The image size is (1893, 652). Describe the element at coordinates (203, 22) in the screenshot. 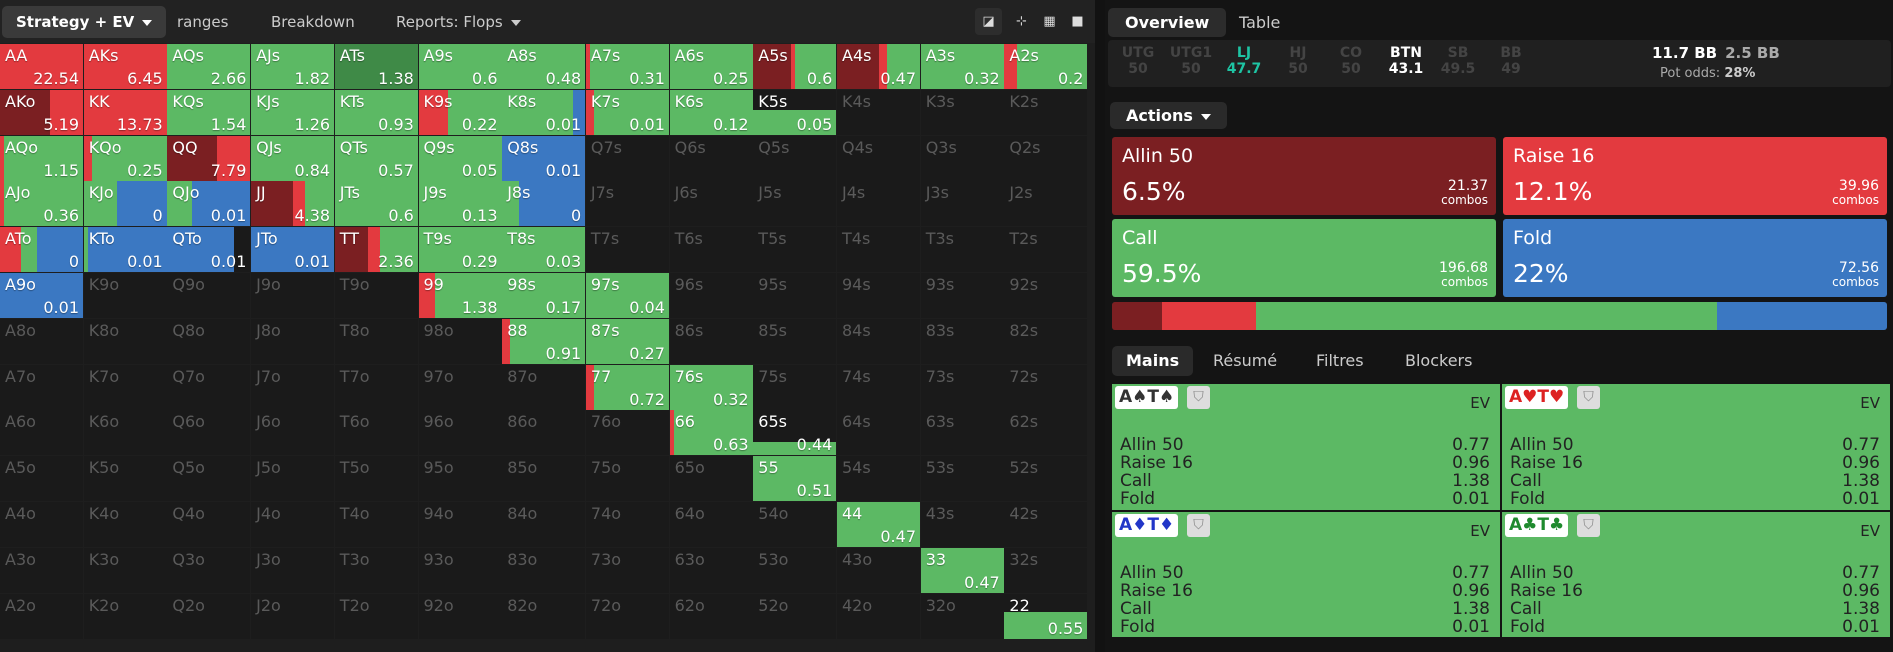

I see `tab-ranges: ranges` at that location.